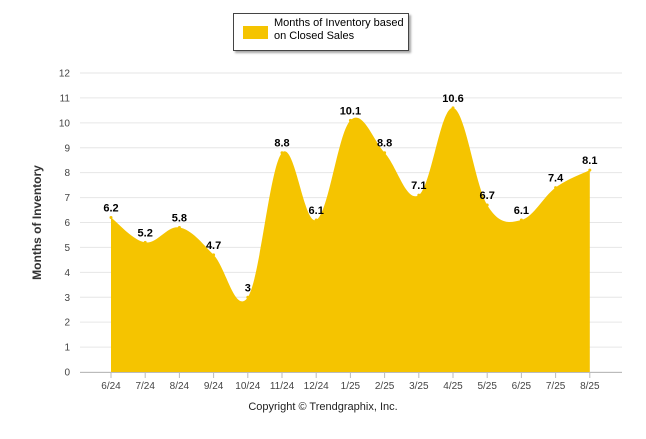  I want to click on x-tick-label: 5/25, so click(487, 386).